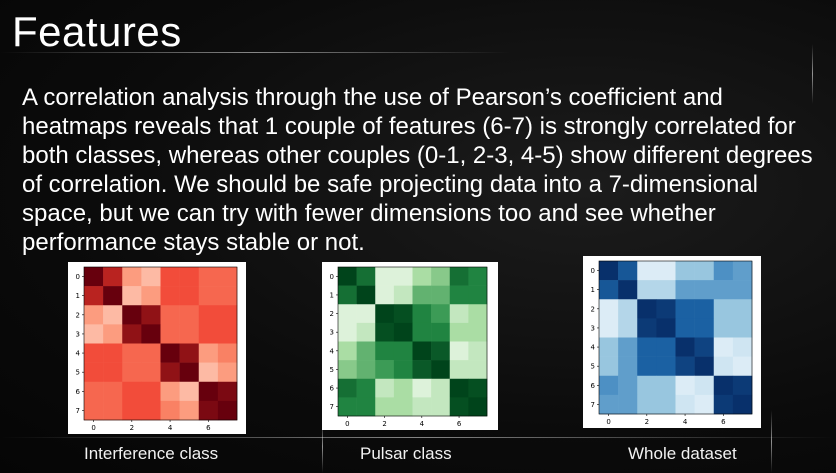 The height and width of the screenshot is (473, 836). What do you see at coordinates (78, 277) in the screenshot?
I see `y-tick-label: 0` at bounding box center [78, 277].